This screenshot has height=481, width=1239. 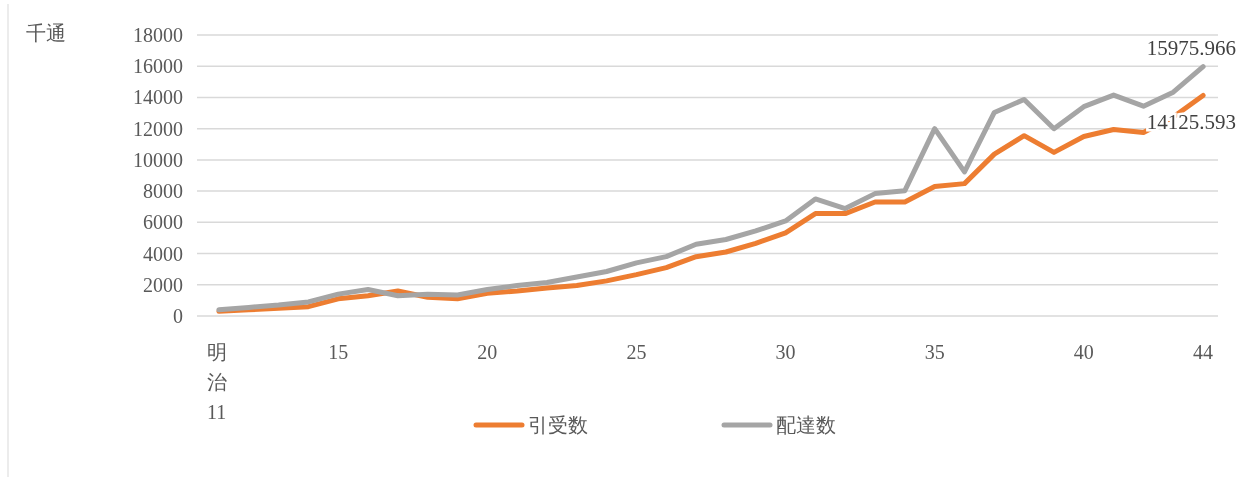 I want to click on y-tick-label: 6000, so click(x=163, y=222).